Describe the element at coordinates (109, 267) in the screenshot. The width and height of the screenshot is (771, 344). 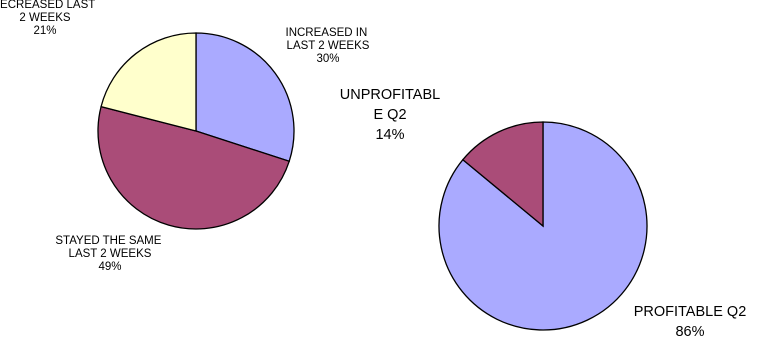
I see `slice-value: 49%` at that location.